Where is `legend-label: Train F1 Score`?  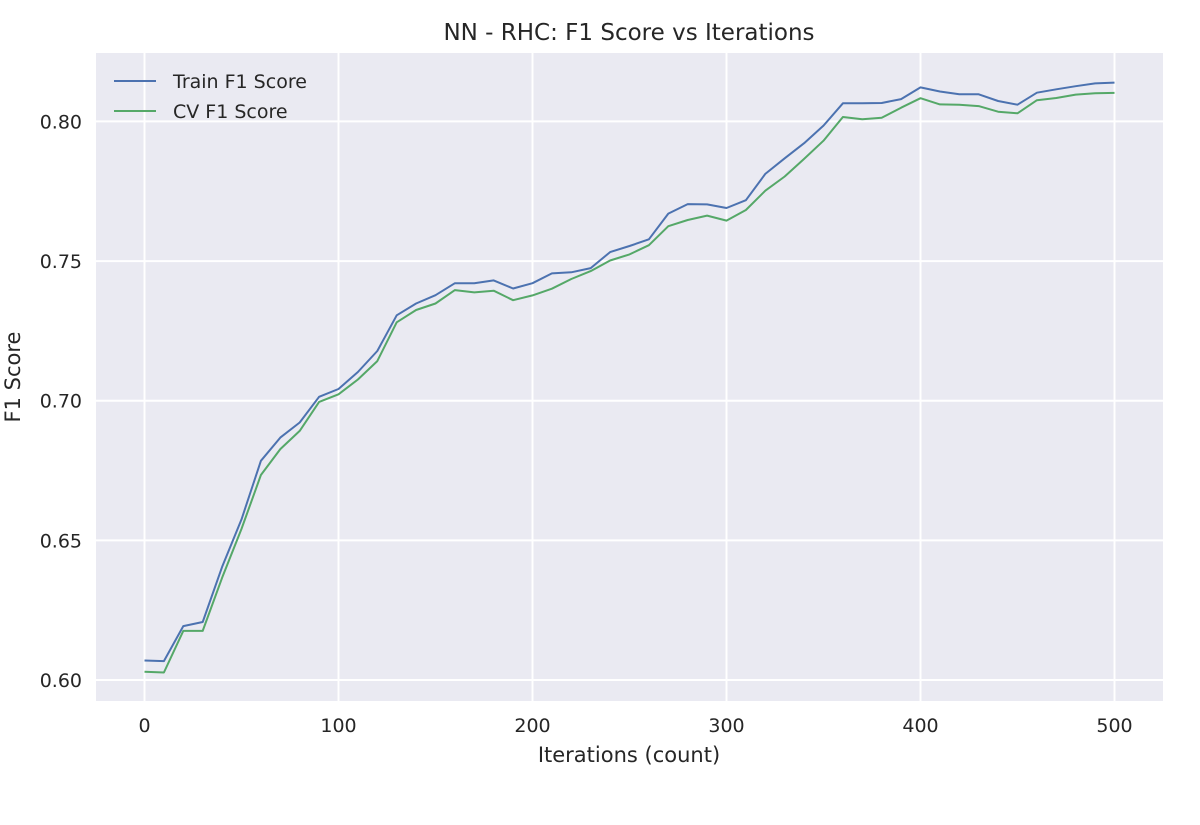 legend-label: Train F1 Score is located at coordinates (239, 82).